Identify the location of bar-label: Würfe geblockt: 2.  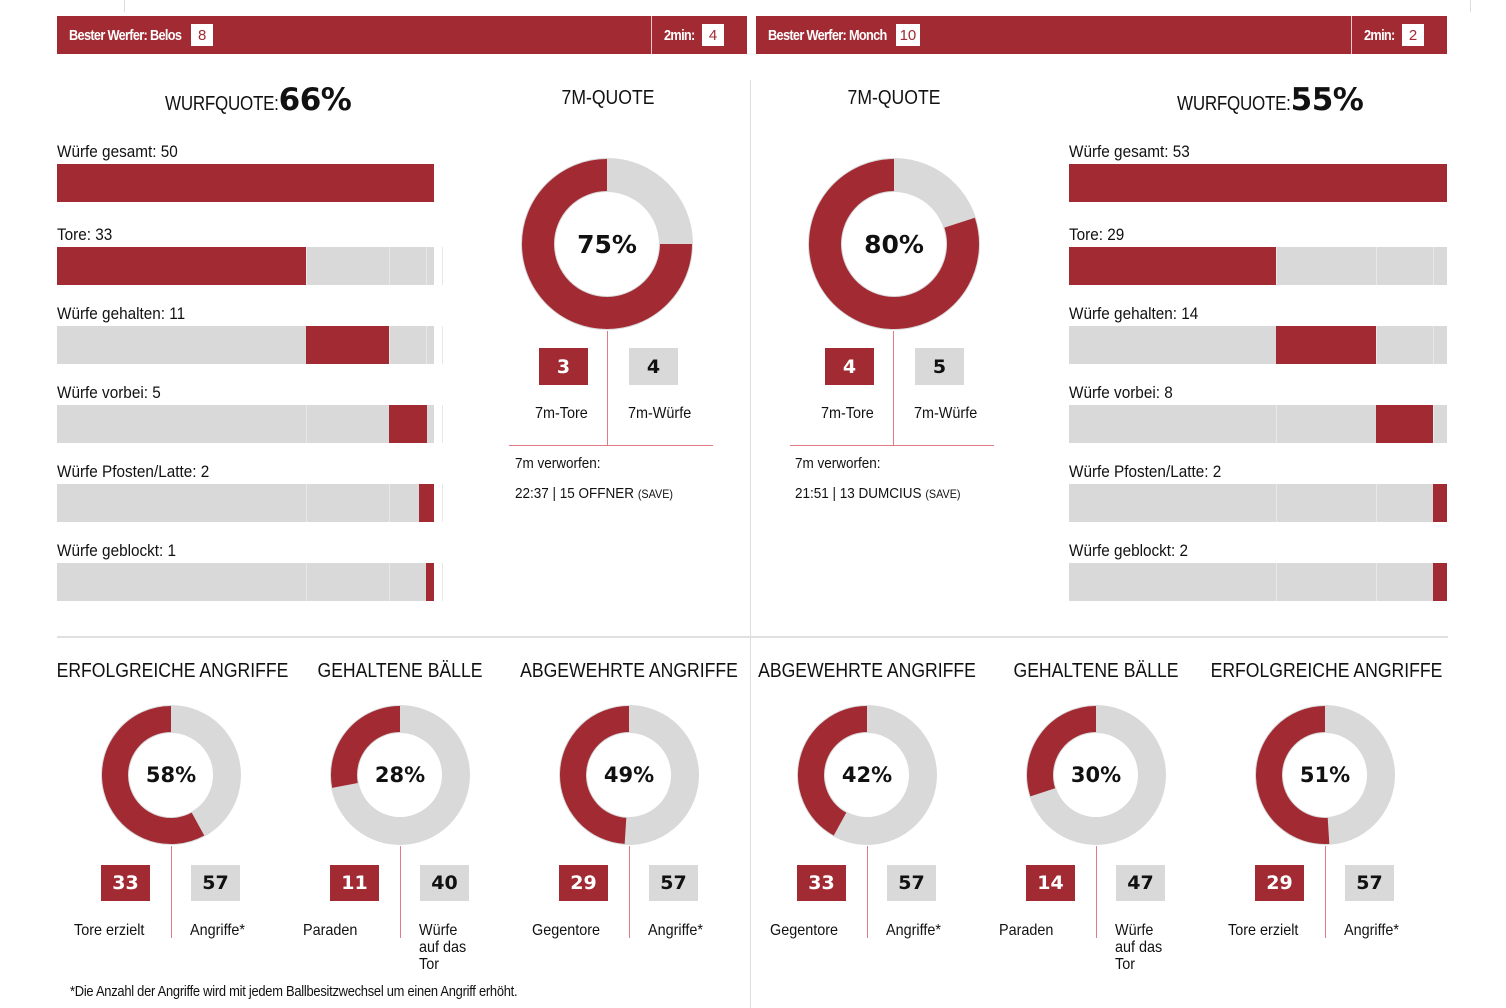
(1129, 550).